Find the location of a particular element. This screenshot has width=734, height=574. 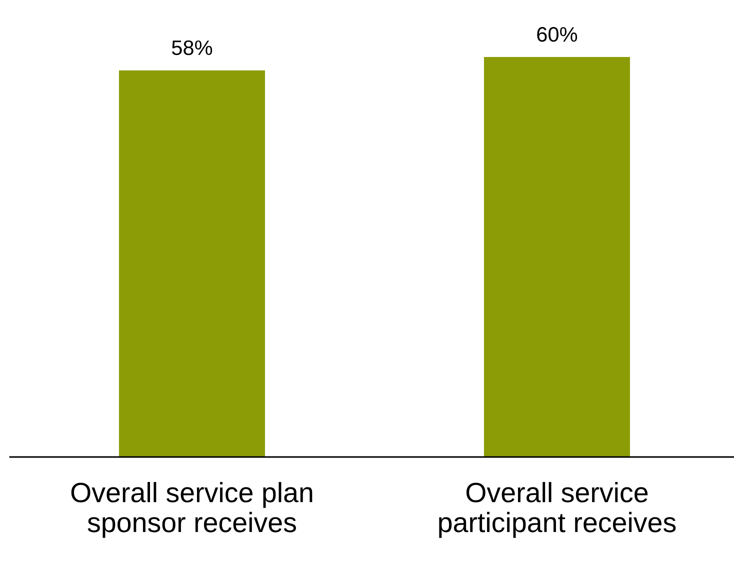

x-tick-label: Overall service plan sponsor receives is located at coordinates (191, 510).